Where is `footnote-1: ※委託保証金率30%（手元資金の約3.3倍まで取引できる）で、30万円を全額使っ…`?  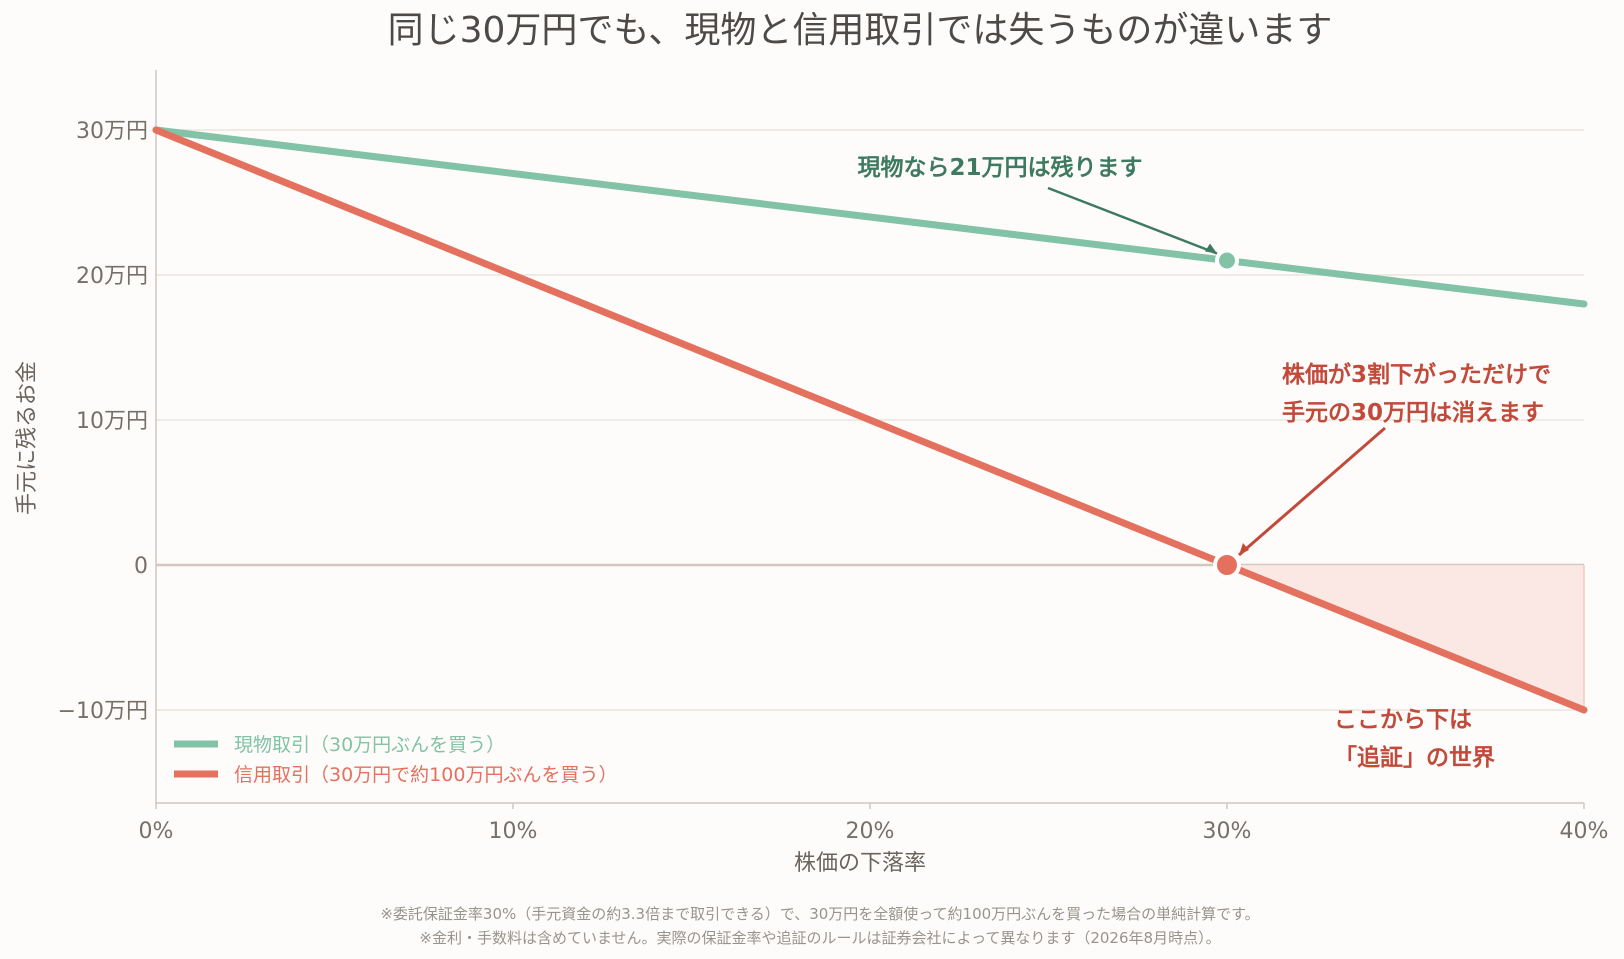
footnote-1: ※委託保証金率30%（手元資金の約3.3倍まで取引できる）で、30万円を全額使っ… is located at coordinates (819, 914).